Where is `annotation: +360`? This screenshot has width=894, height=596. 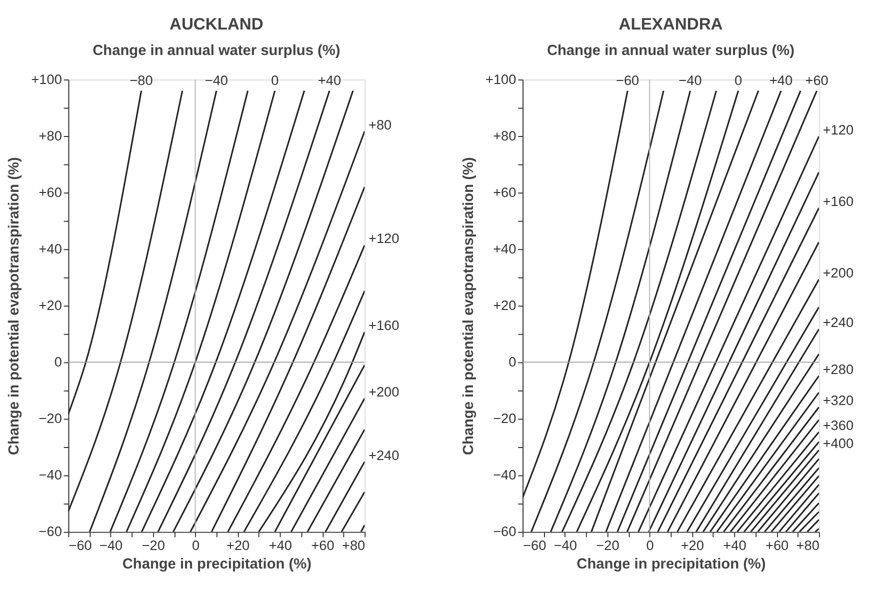 annotation: +360 is located at coordinates (838, 426).